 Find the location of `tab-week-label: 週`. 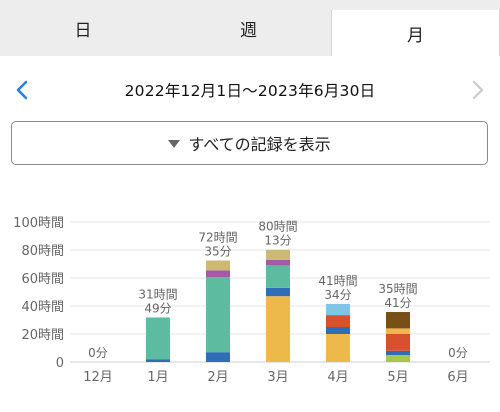

tab-week-label: 週 is located at coordinates (248, 30).